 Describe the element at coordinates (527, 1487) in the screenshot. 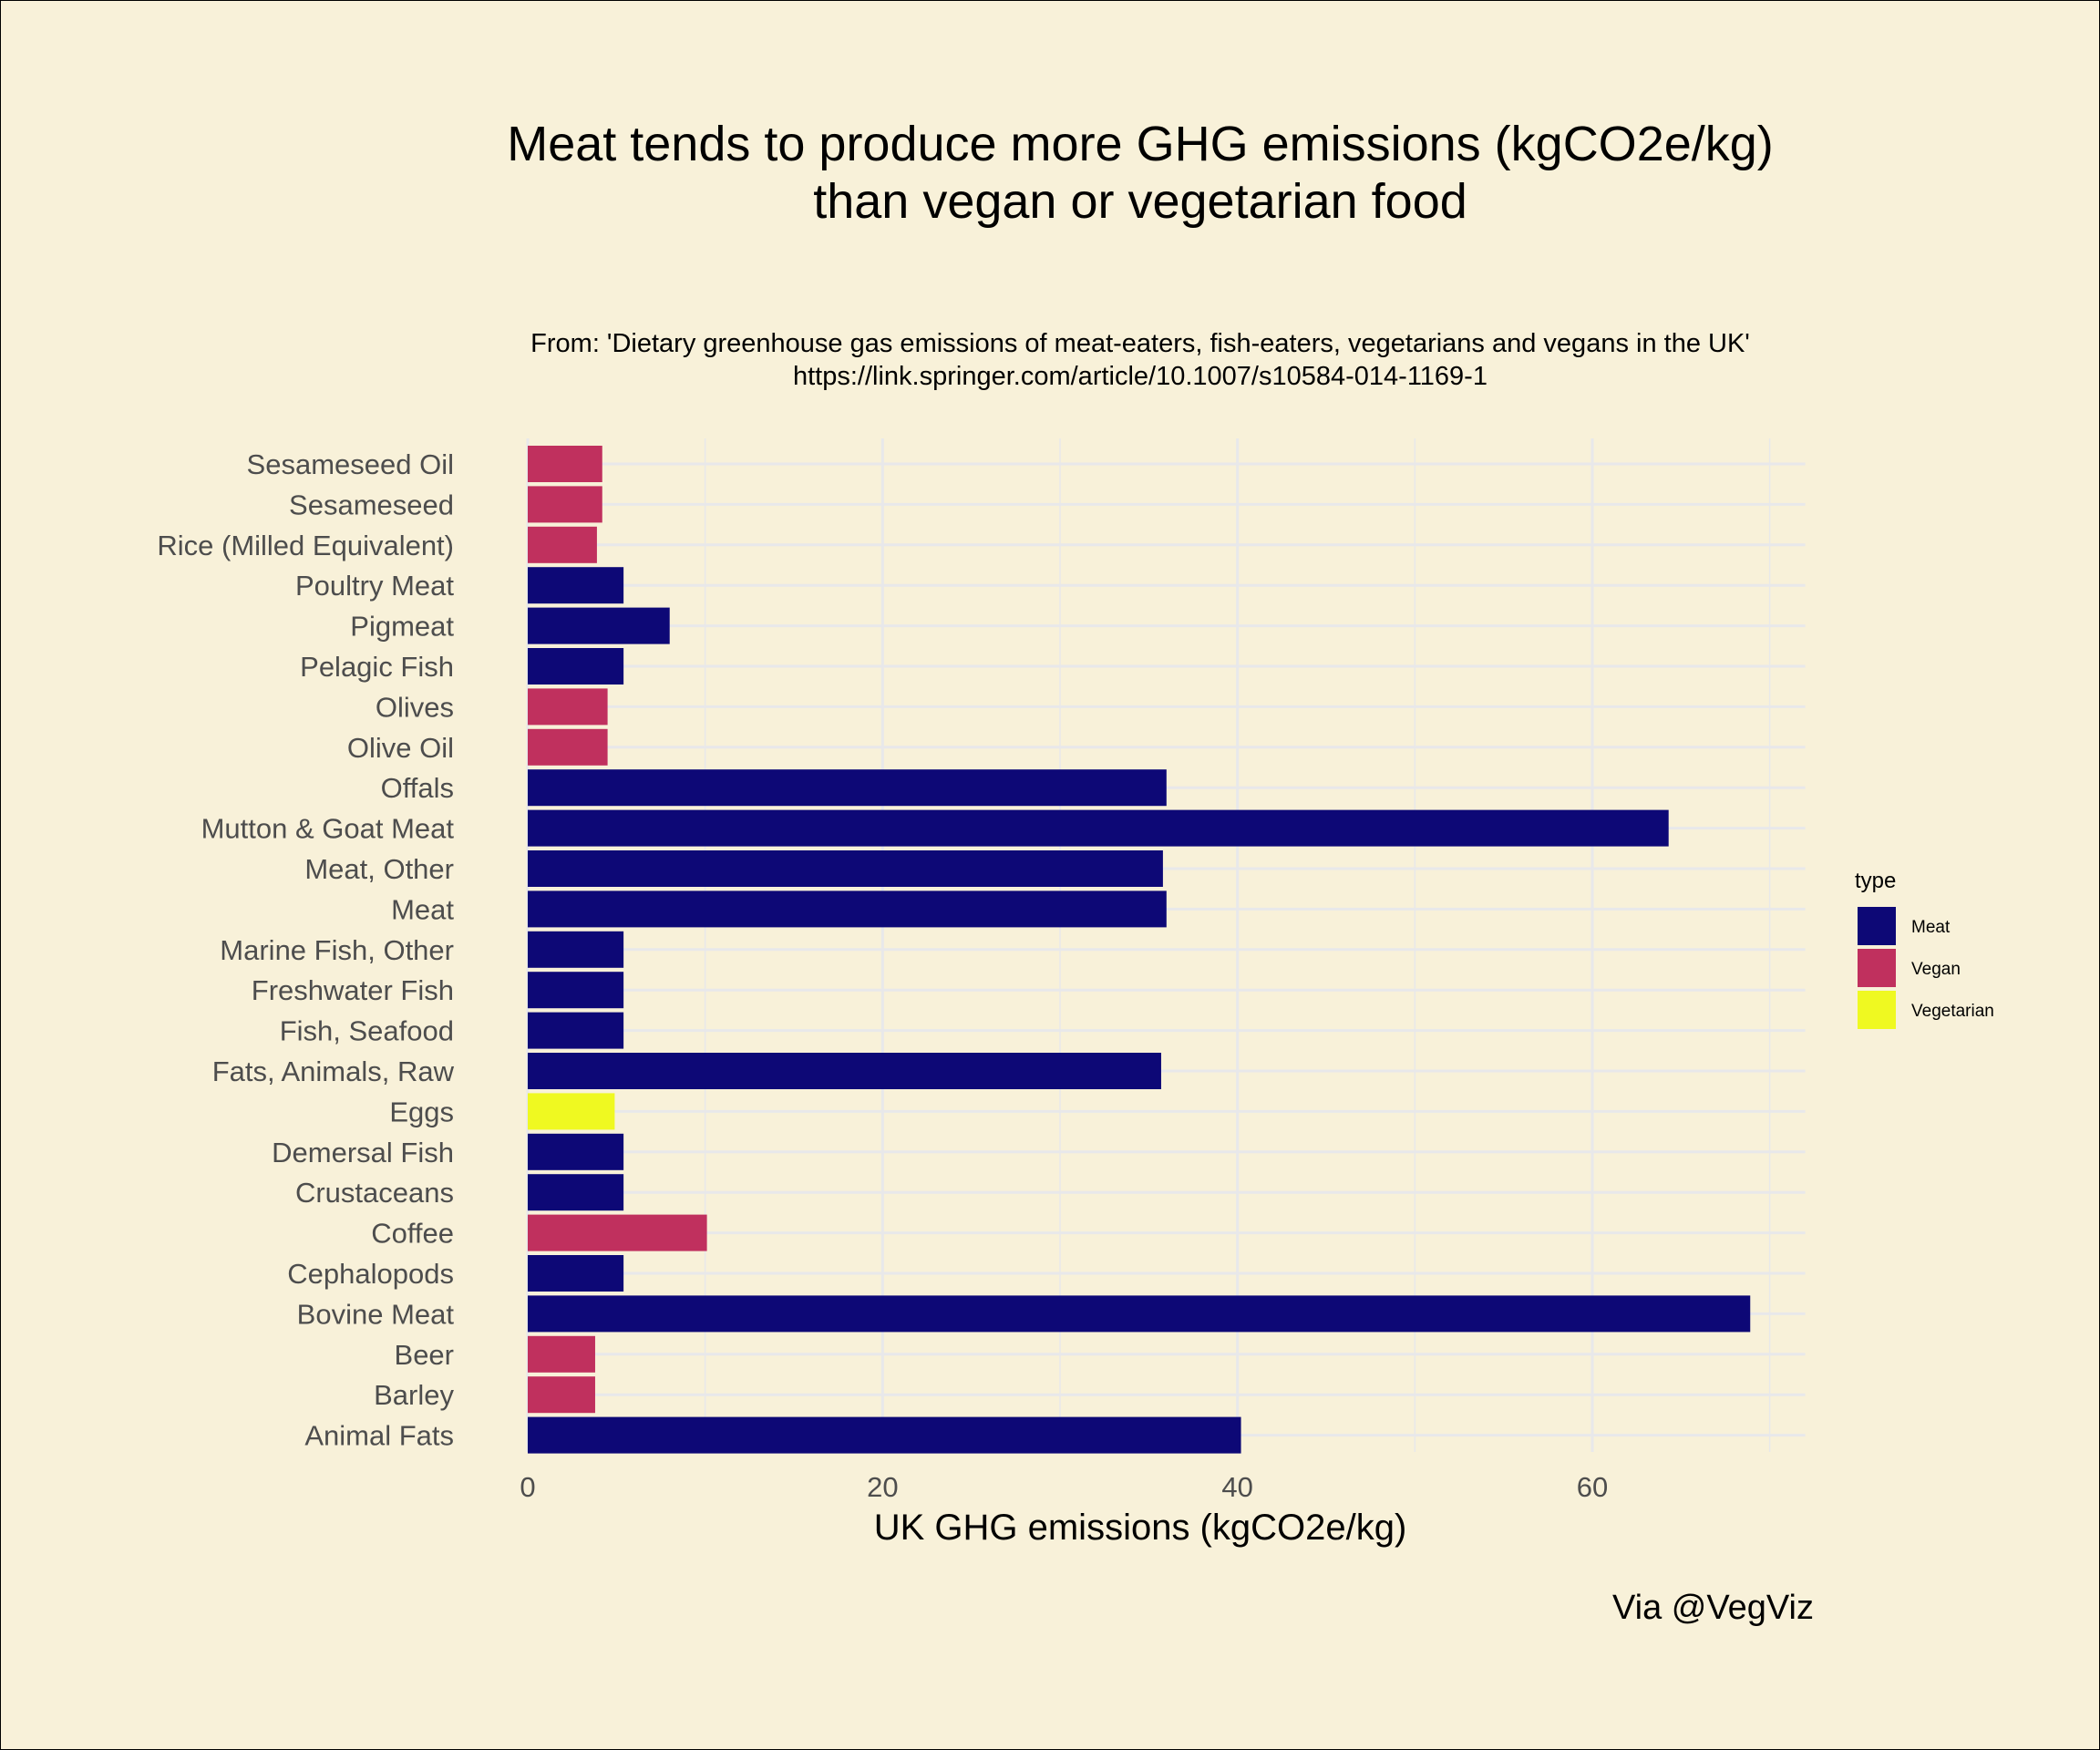

I see `x-tick-label: 0` at that location.